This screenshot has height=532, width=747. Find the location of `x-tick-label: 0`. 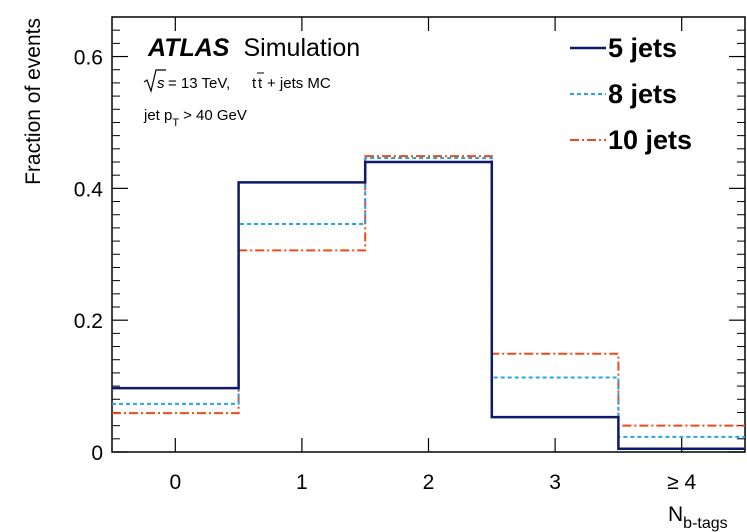

x-tick-label: 0 is located at coordinates (175, 482).